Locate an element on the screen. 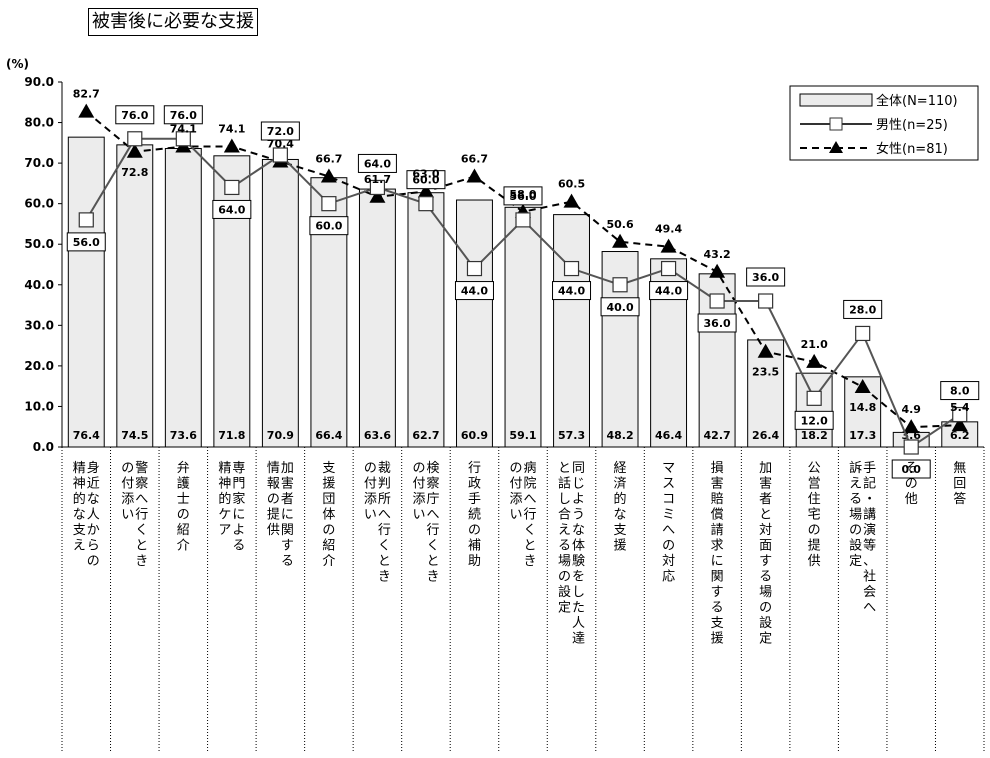 This screenshot has height=758, width=990. bar-value-label: 46.4 is located at coordinates (668, 435).